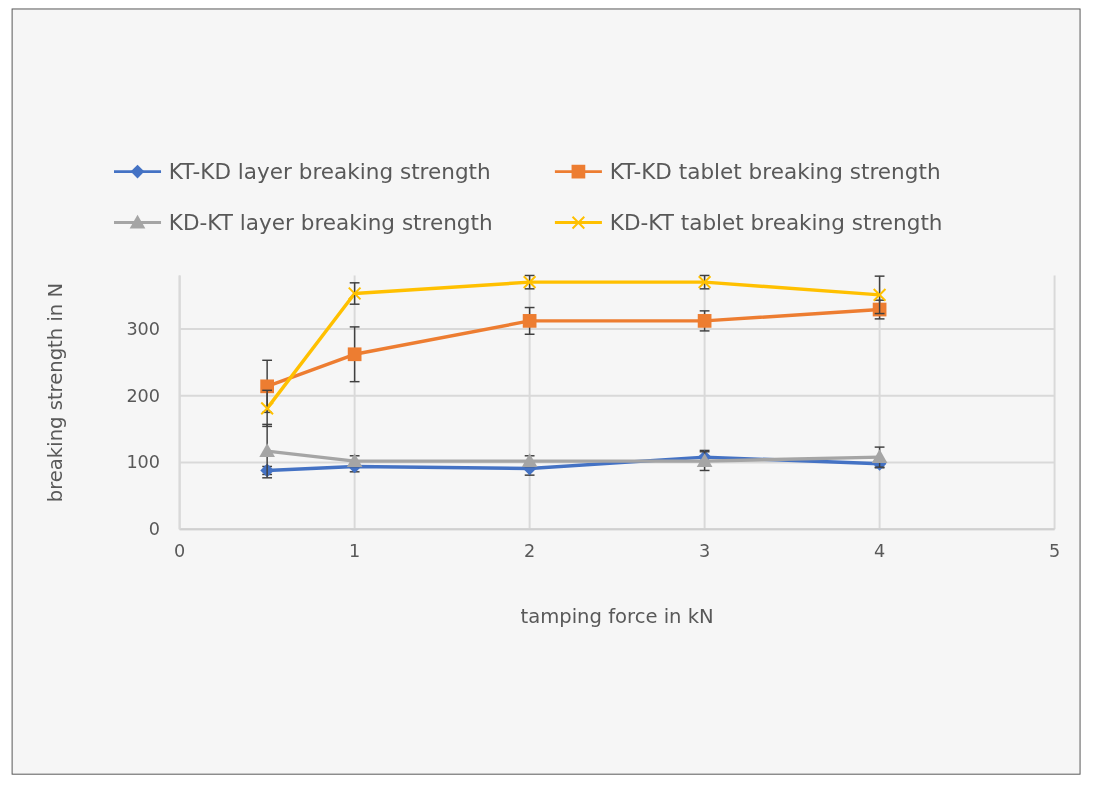 This screenshot has height=791, width=1100. What do you see at coordinates (143, 462) in the screenshot?
I see `y-tick-label: 100` at bounding box center [143, 462].